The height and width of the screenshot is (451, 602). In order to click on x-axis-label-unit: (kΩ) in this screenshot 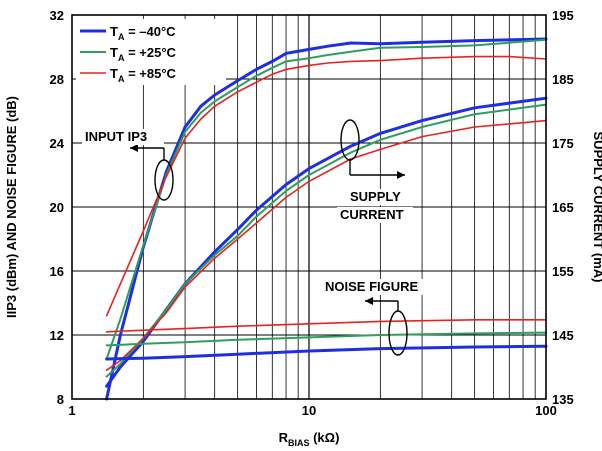, I will do `click(324, 437)`.